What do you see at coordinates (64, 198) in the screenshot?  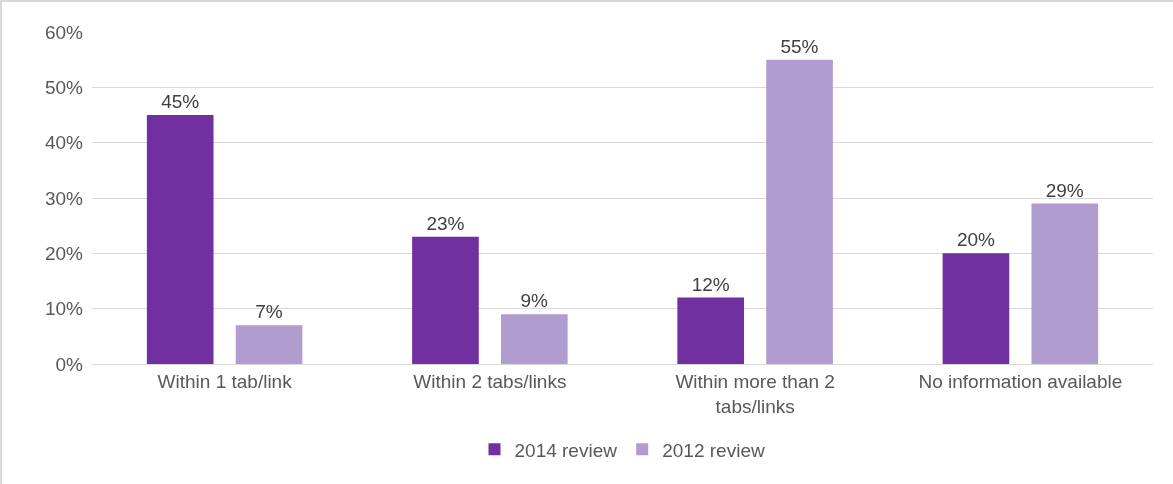 I see `y-tick-label: 30%` at bounding box center [64, 198].